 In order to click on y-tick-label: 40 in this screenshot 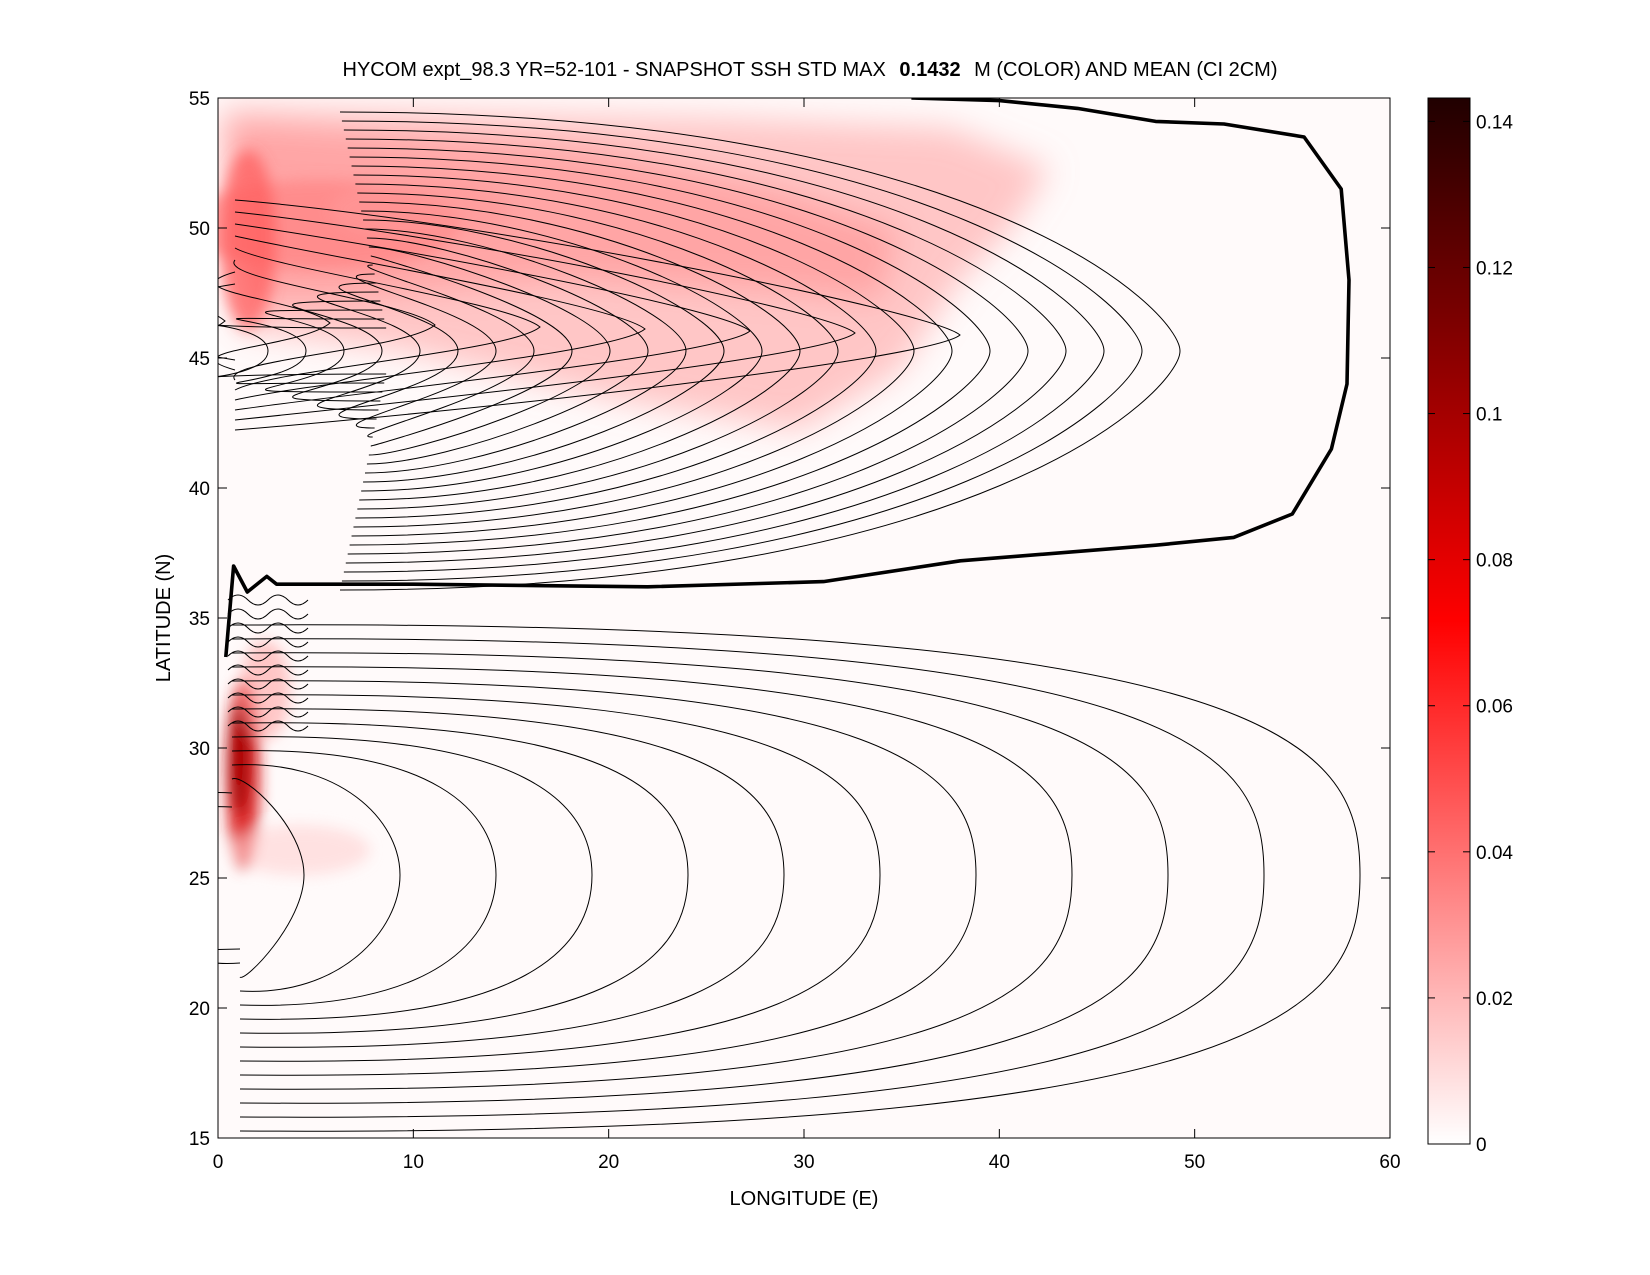, I will do `click(199, 489)`.